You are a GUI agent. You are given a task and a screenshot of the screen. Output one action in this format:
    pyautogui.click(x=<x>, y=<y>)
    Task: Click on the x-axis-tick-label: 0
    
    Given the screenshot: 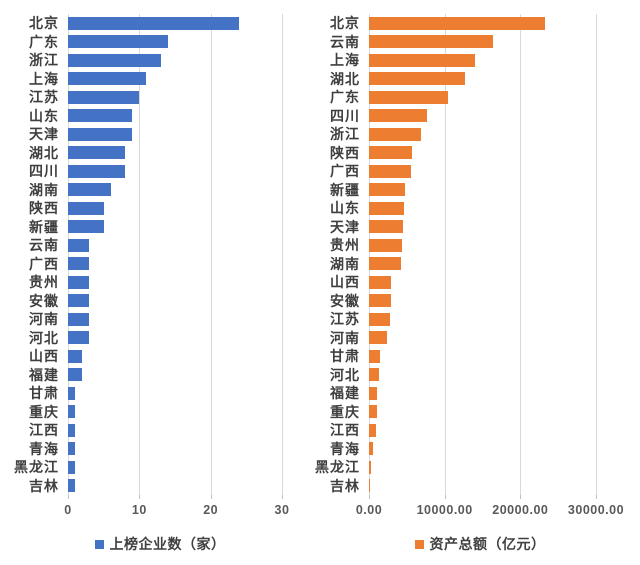 What is the action you would take?
    pyautogui.click(x=68, y=510)
    